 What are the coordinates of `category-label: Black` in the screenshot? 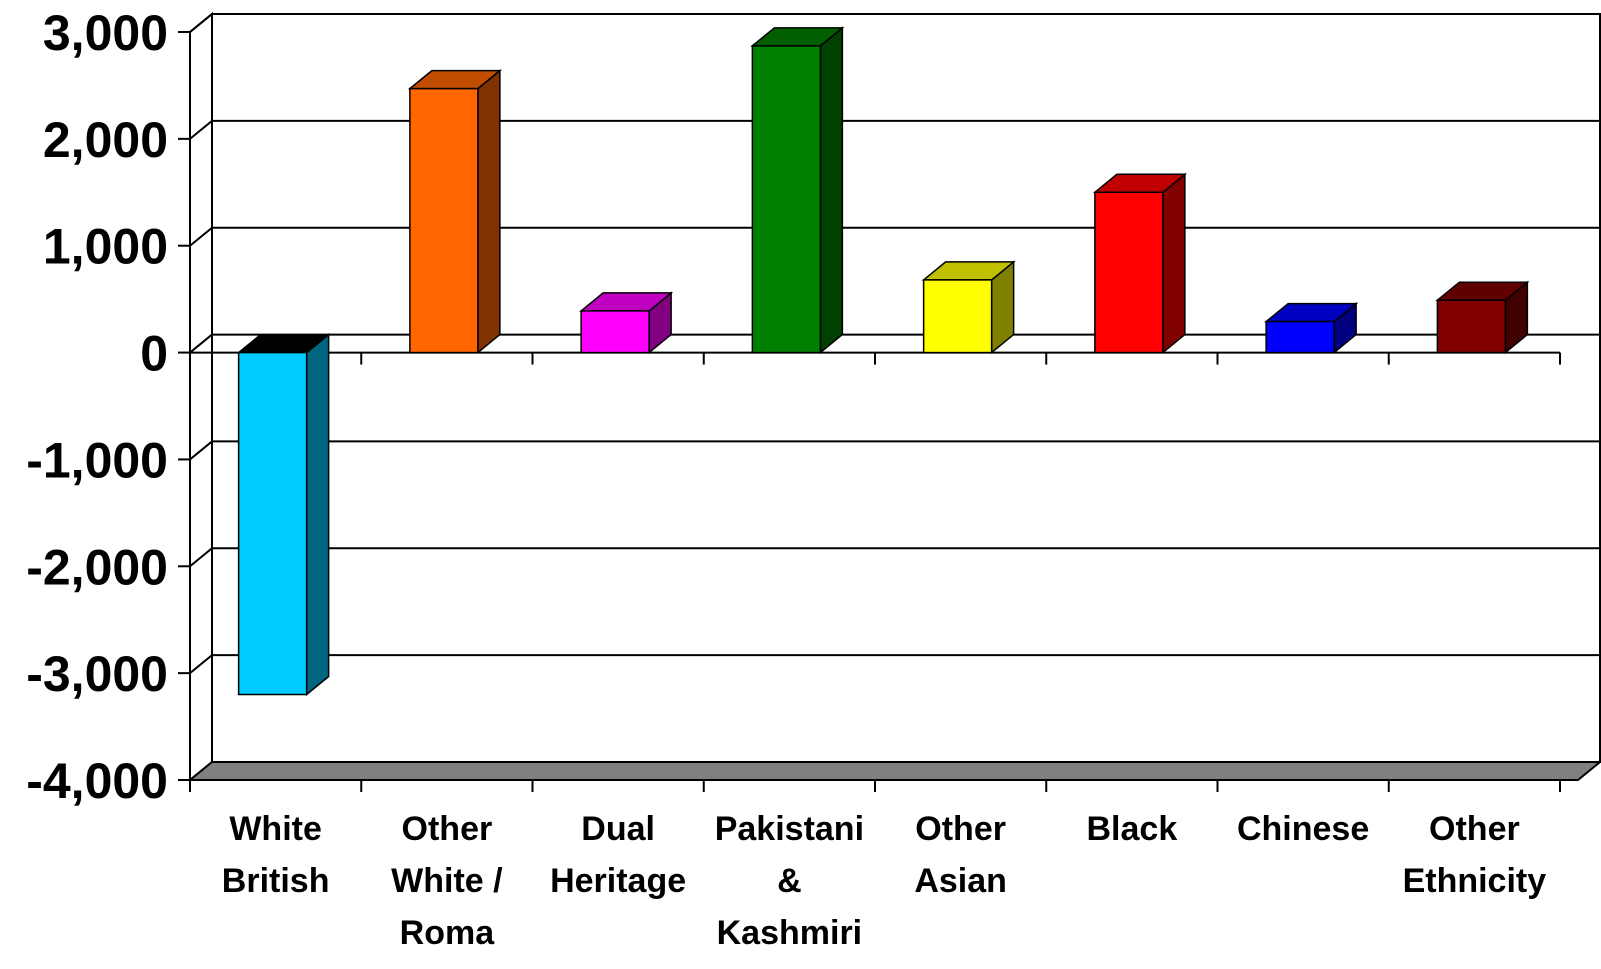 It's located at (1132, 829).